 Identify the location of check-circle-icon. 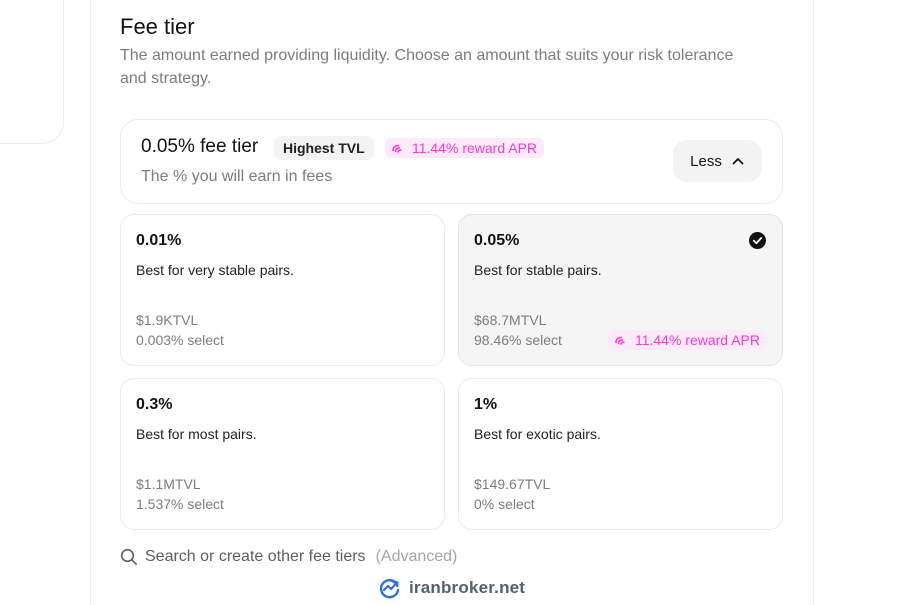
(757, 240).